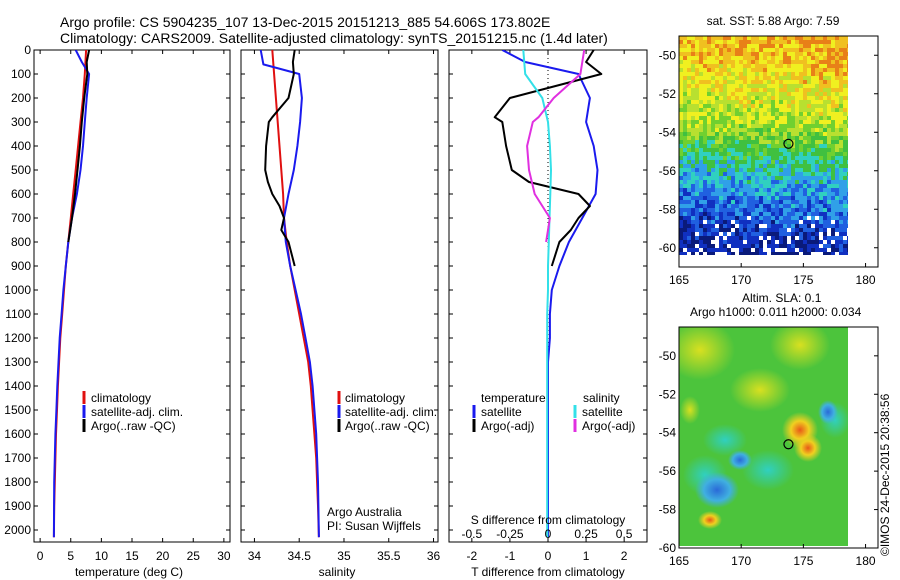 The image size is (900, 580). Describe the element at coordinates (337, 572) in the screenshot. I see `salinity-x-label: salinity` at that location.